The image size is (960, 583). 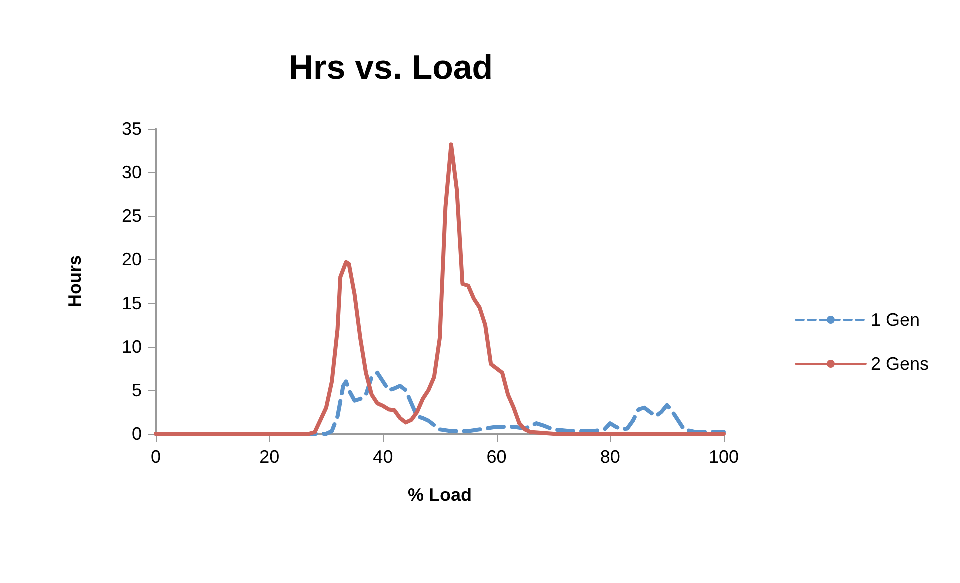 I want to click on y-axis-title: Hours, so click(x=75, y=281).